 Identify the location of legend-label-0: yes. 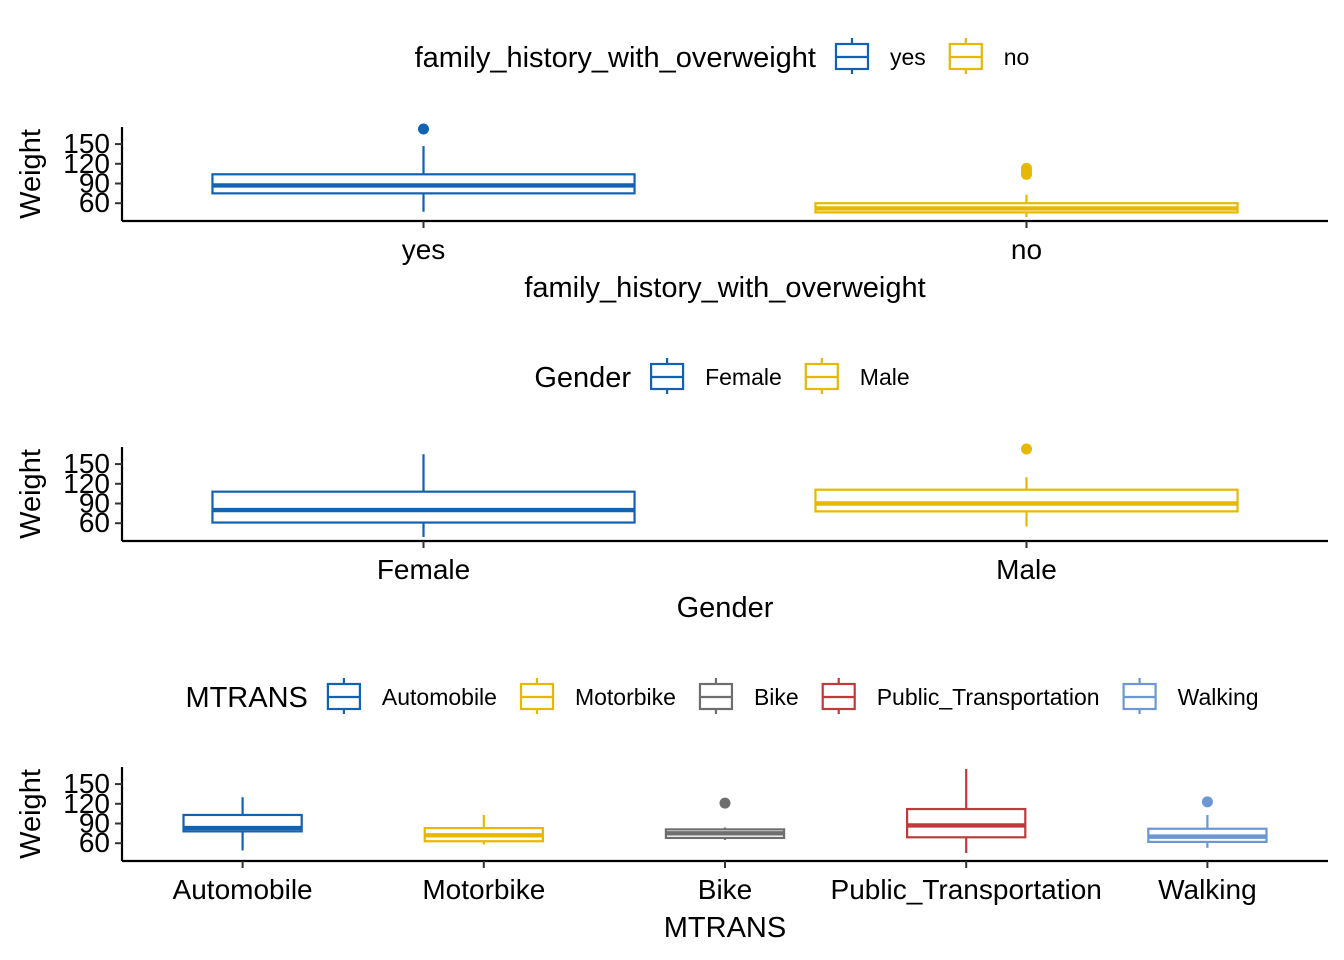
(908, 57).